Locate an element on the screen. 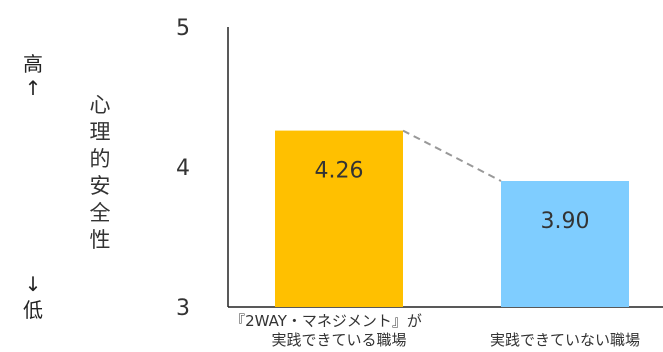  scale-high-label: 高 is located at coordinates (33, 64).